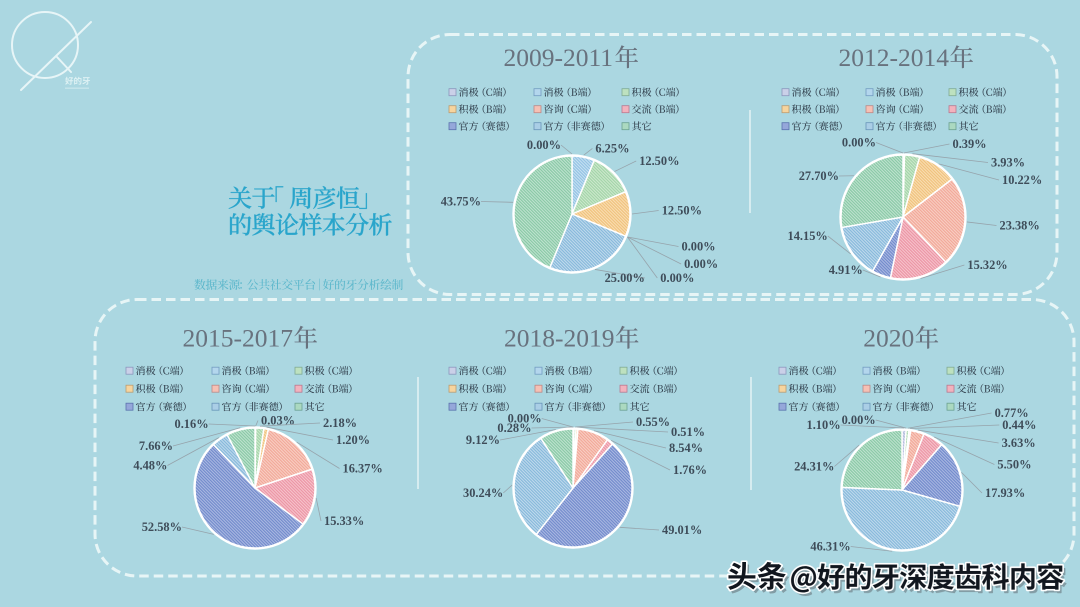  Describe the element at coordinates (514, 428) in the screenshot. I see `svg-text: 0.28%` at that location.